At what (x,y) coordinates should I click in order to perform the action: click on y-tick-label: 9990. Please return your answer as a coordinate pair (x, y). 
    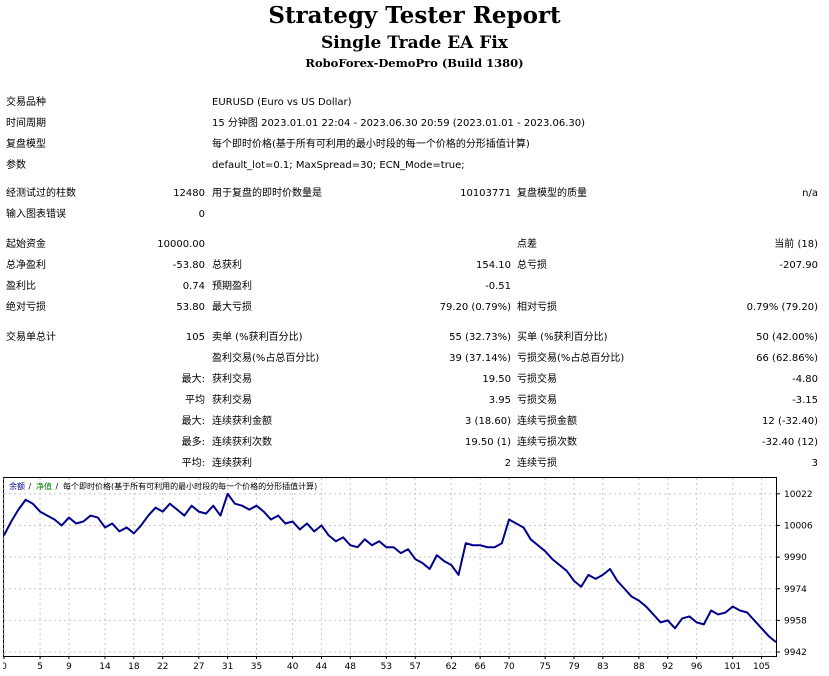
    Looking at the image, I should click on (795, 558).